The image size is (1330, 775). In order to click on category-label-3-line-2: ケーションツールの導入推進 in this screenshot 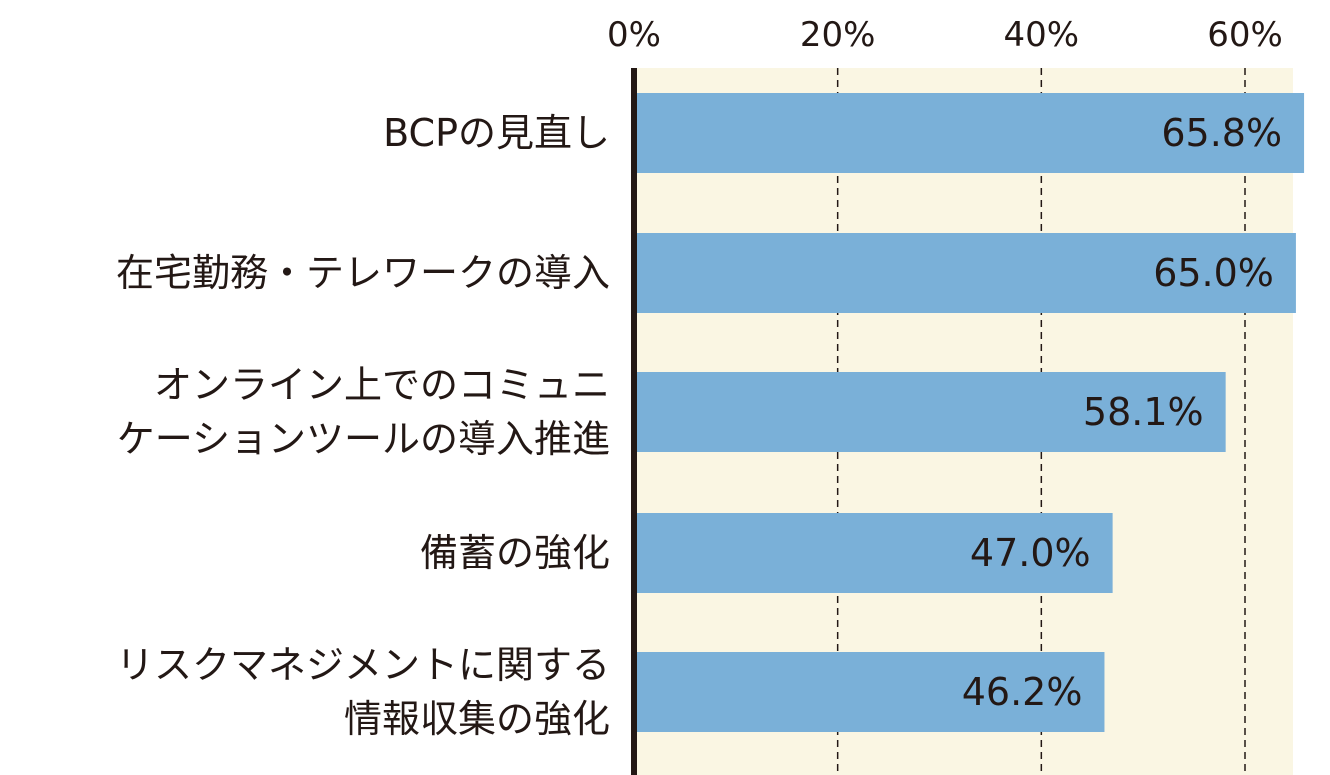, I will do `click(363, 439)`.